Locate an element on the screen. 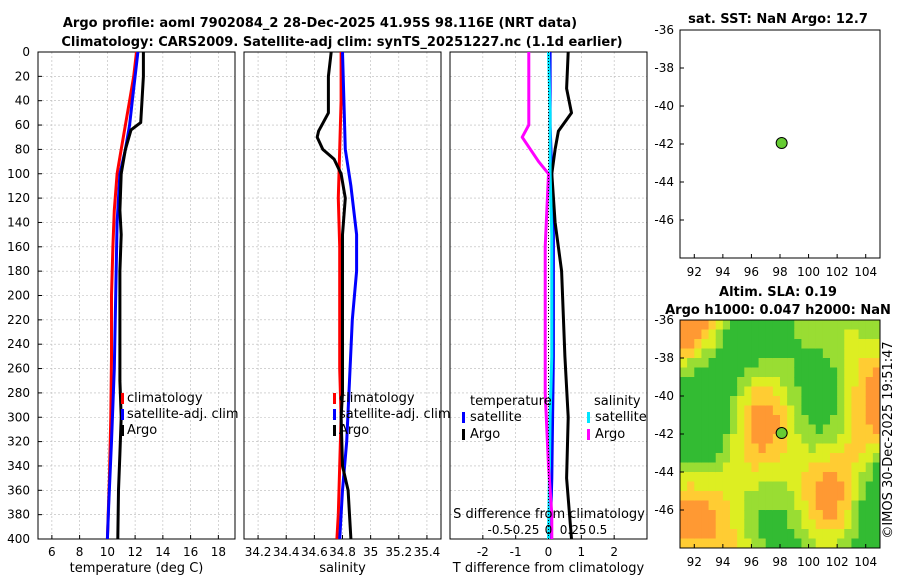 Image resolution: width=900 pixels, height=580 pixels. p-map2-ytick-label: -40 is located at coordinates (664, 396).